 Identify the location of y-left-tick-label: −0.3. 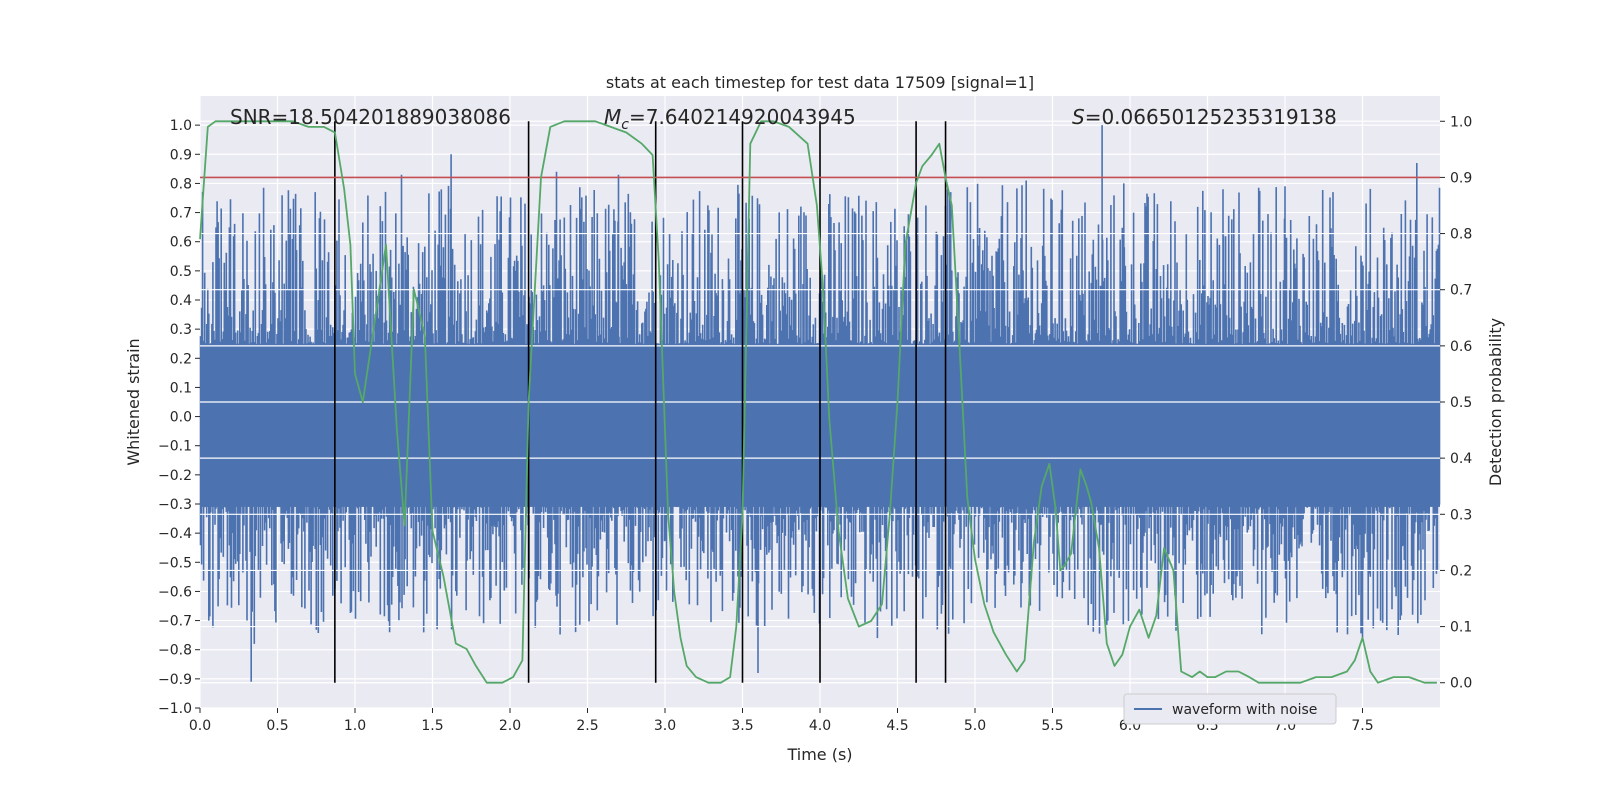
(175, 505).